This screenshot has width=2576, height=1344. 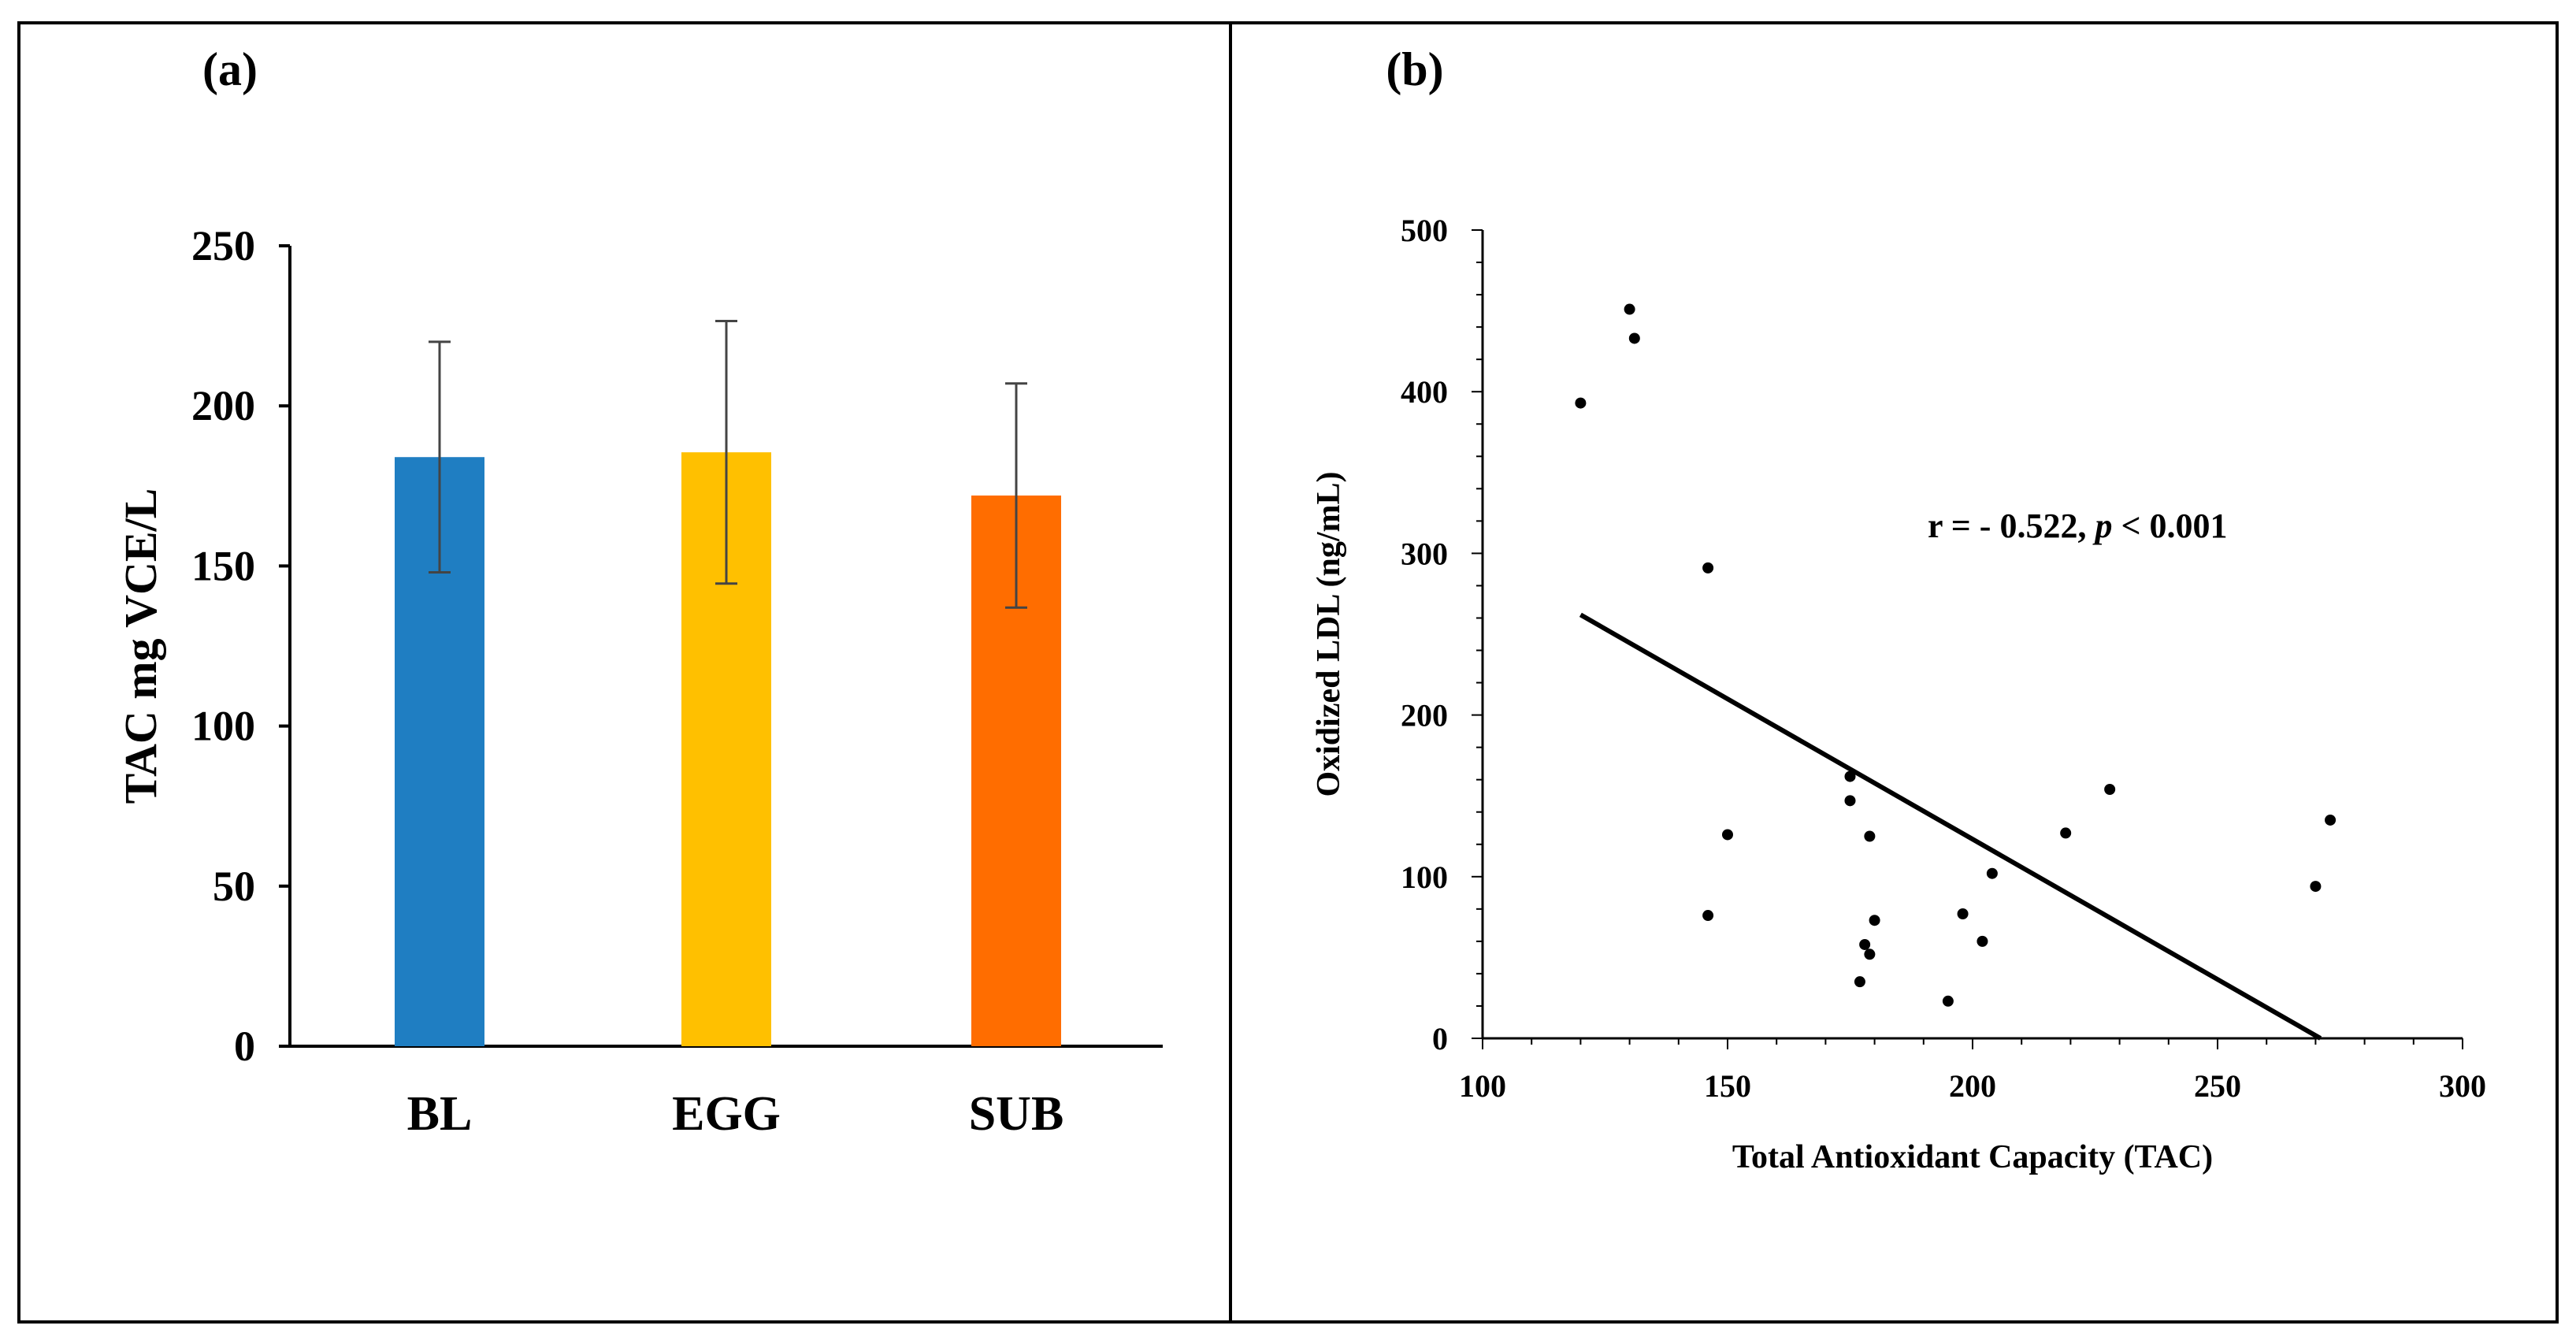 I want to click on b-x-tick-label: 100, so click(x=1482, y=1086).